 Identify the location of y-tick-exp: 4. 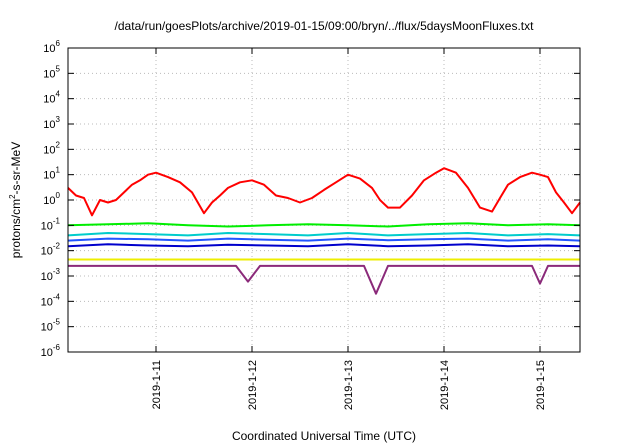
(58, 94).